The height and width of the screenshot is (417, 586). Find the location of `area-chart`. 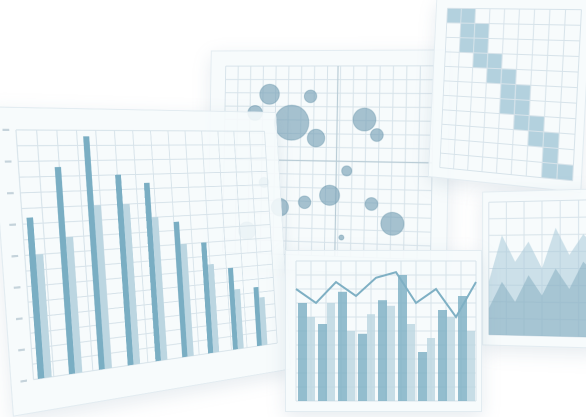

area-chart is located at coordinates (534, 268).